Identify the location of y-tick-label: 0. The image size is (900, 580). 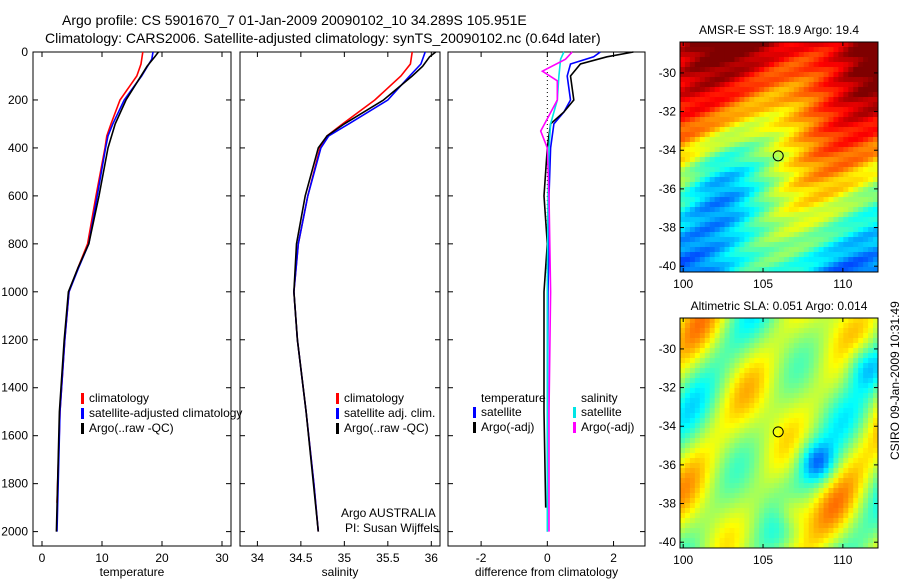
(24, 52).